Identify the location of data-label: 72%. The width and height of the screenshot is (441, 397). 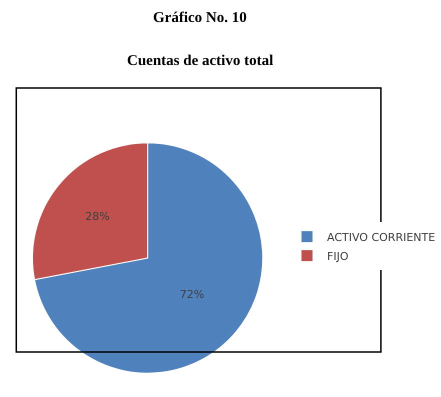
(192, 295).